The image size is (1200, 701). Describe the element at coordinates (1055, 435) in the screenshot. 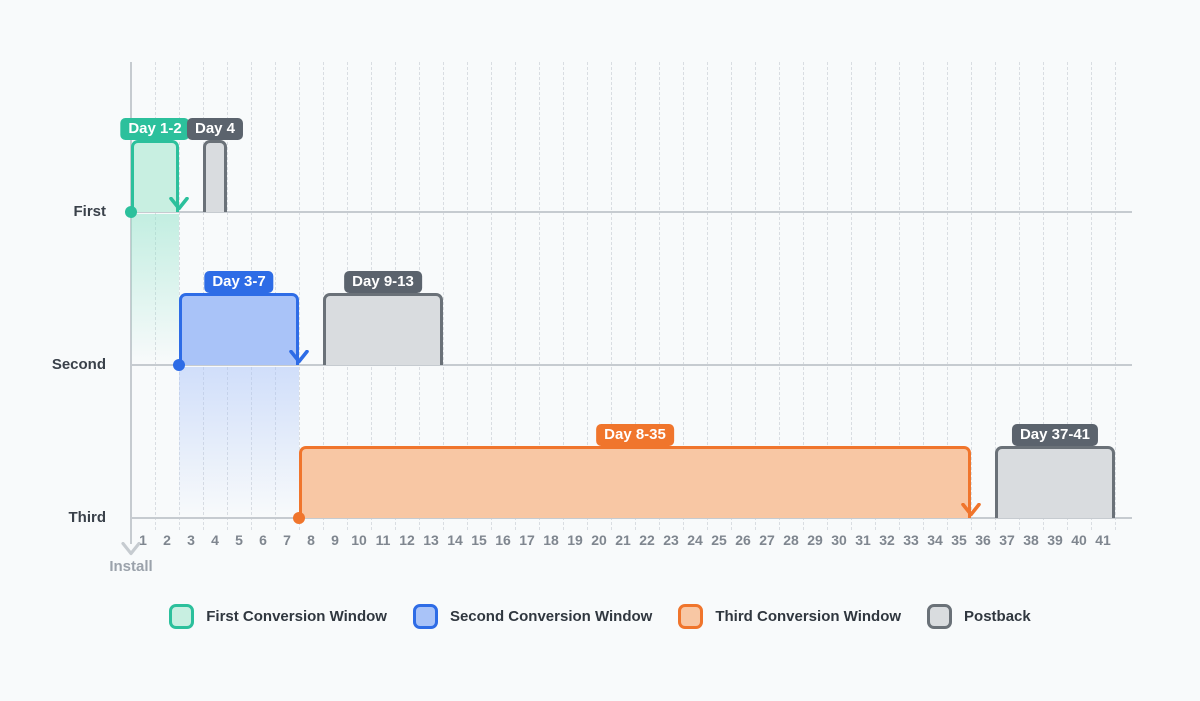

I see `postback-badge: Day 37-41` at that location.